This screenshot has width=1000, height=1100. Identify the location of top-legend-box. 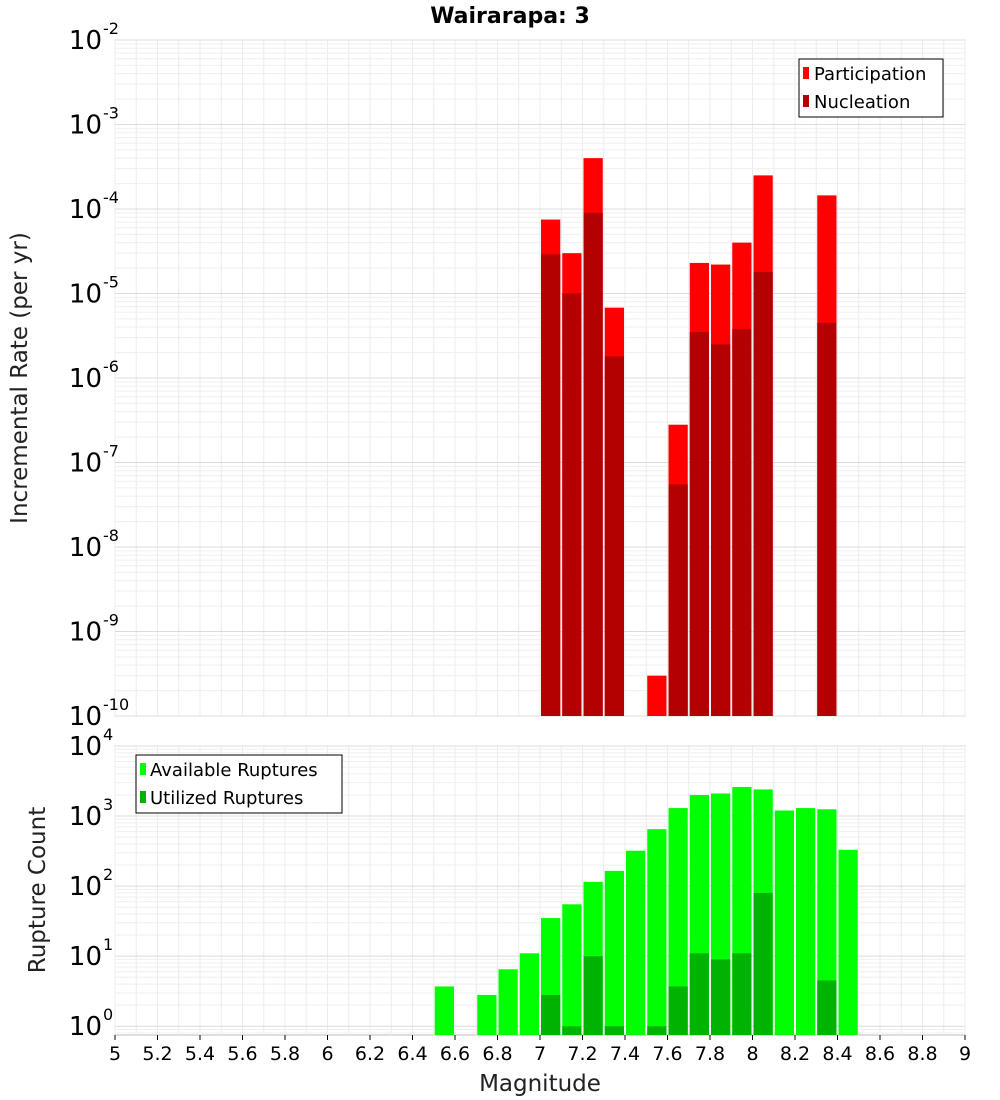
(871, 88).